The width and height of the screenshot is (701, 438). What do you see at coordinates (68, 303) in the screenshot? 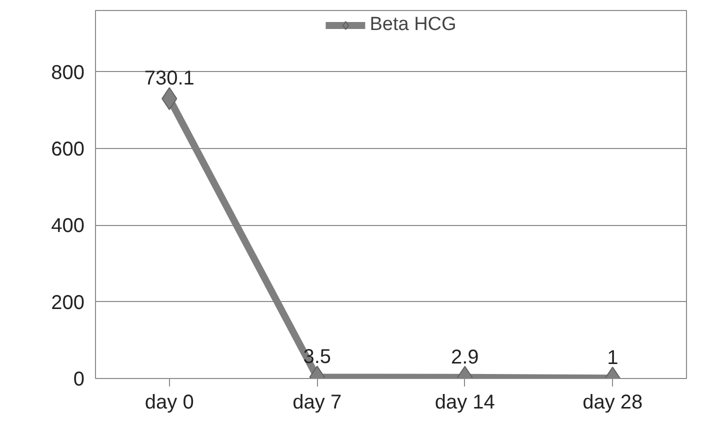
I see `y-tick-label: 200` at bounding box center [68, 303].